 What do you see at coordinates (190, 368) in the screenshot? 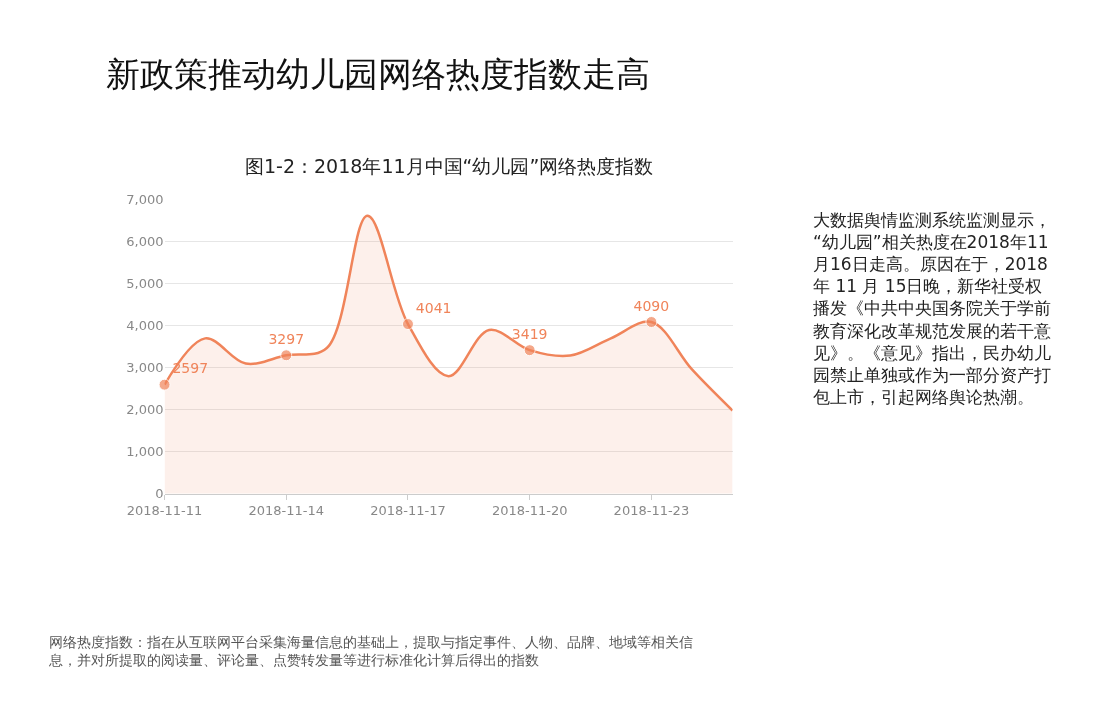
I see `data-label: 2597` at bounding box center [190, 368].